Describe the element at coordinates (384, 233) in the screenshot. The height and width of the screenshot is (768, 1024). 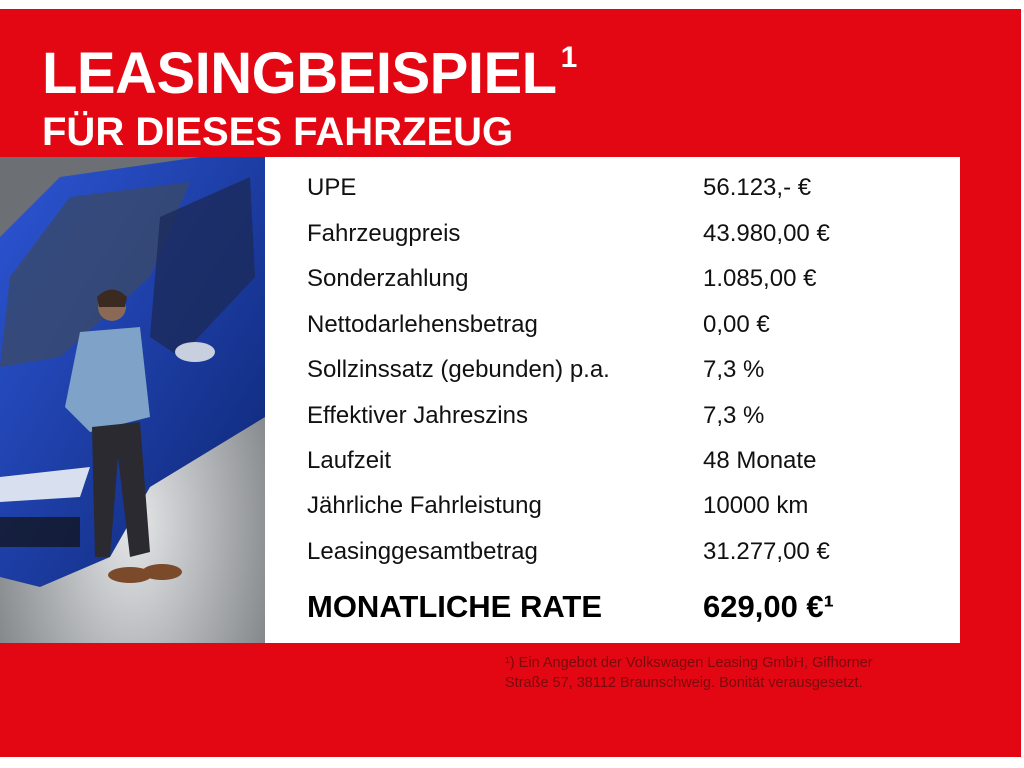
I see `row-label: Fahrzeugpreis` at that location.